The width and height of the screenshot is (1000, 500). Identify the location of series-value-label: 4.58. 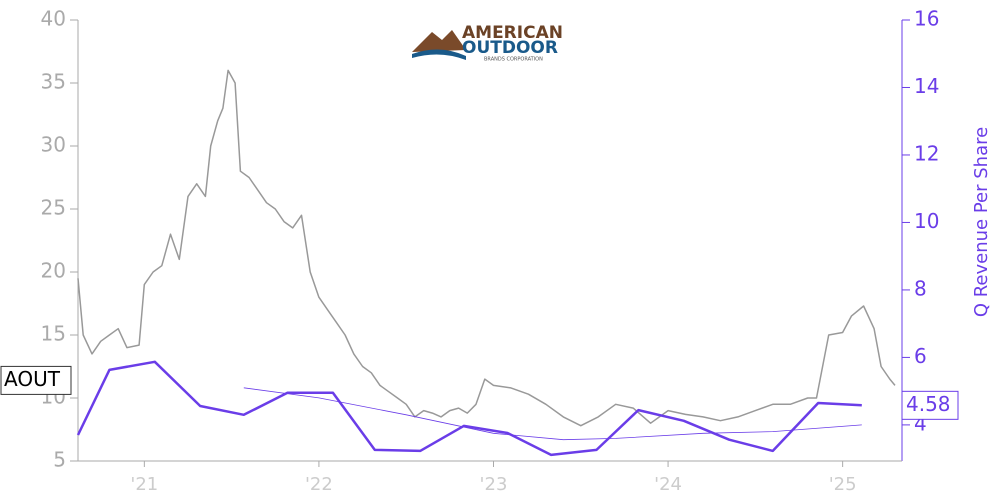
(928, 404).